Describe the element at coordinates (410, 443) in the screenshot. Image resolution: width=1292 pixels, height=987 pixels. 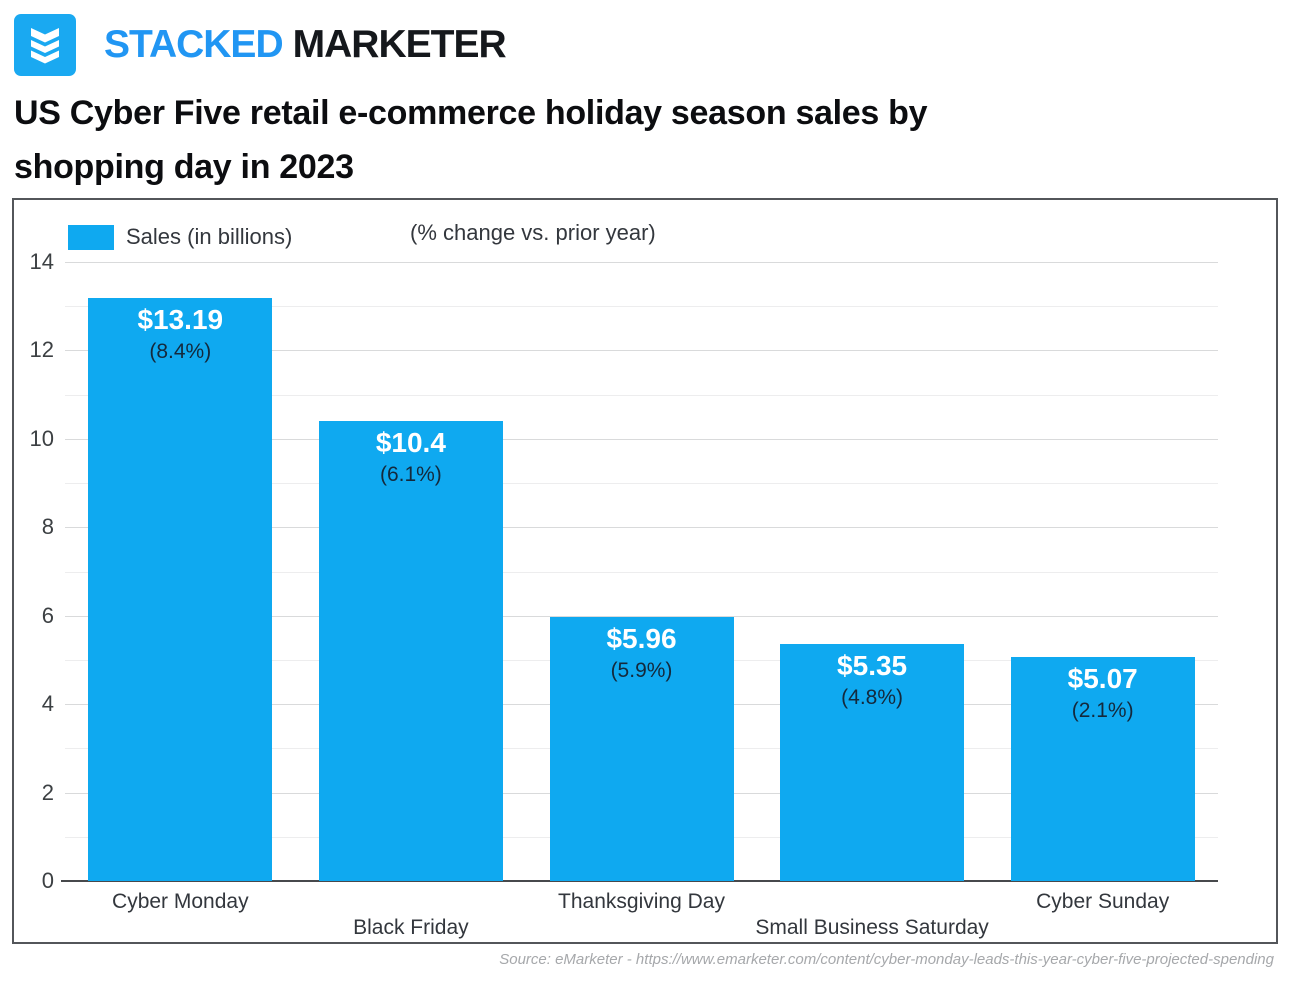
I see `bar-value-label-black-friday: $10.4` at that location.